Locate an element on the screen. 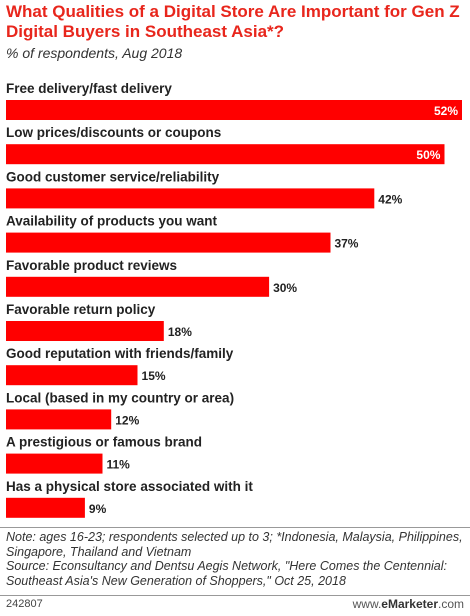 The width and height of the screenshot is (470, 616). category-label: Has a physical store associated with it is located at coordinates (129, 486).